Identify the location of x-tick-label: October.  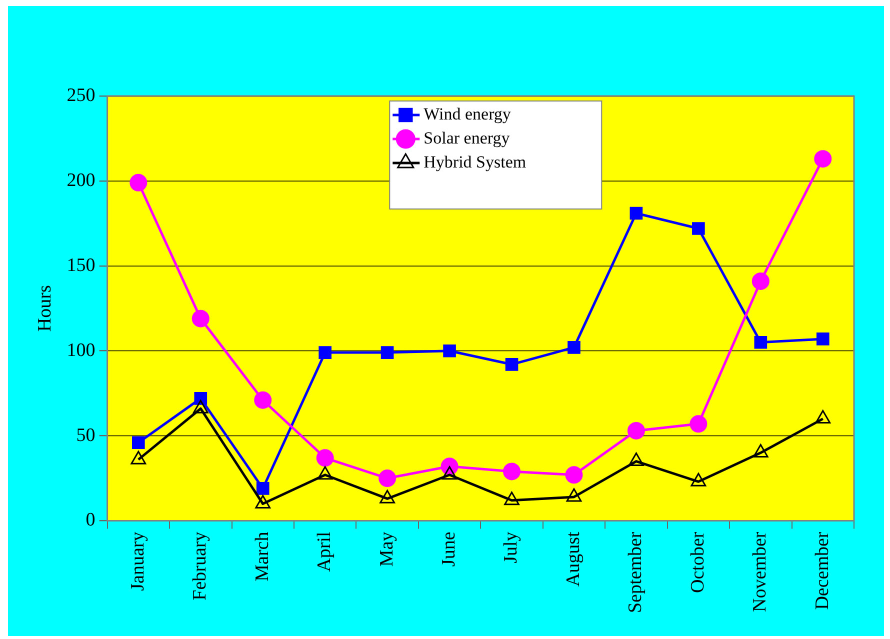
(697, 562).